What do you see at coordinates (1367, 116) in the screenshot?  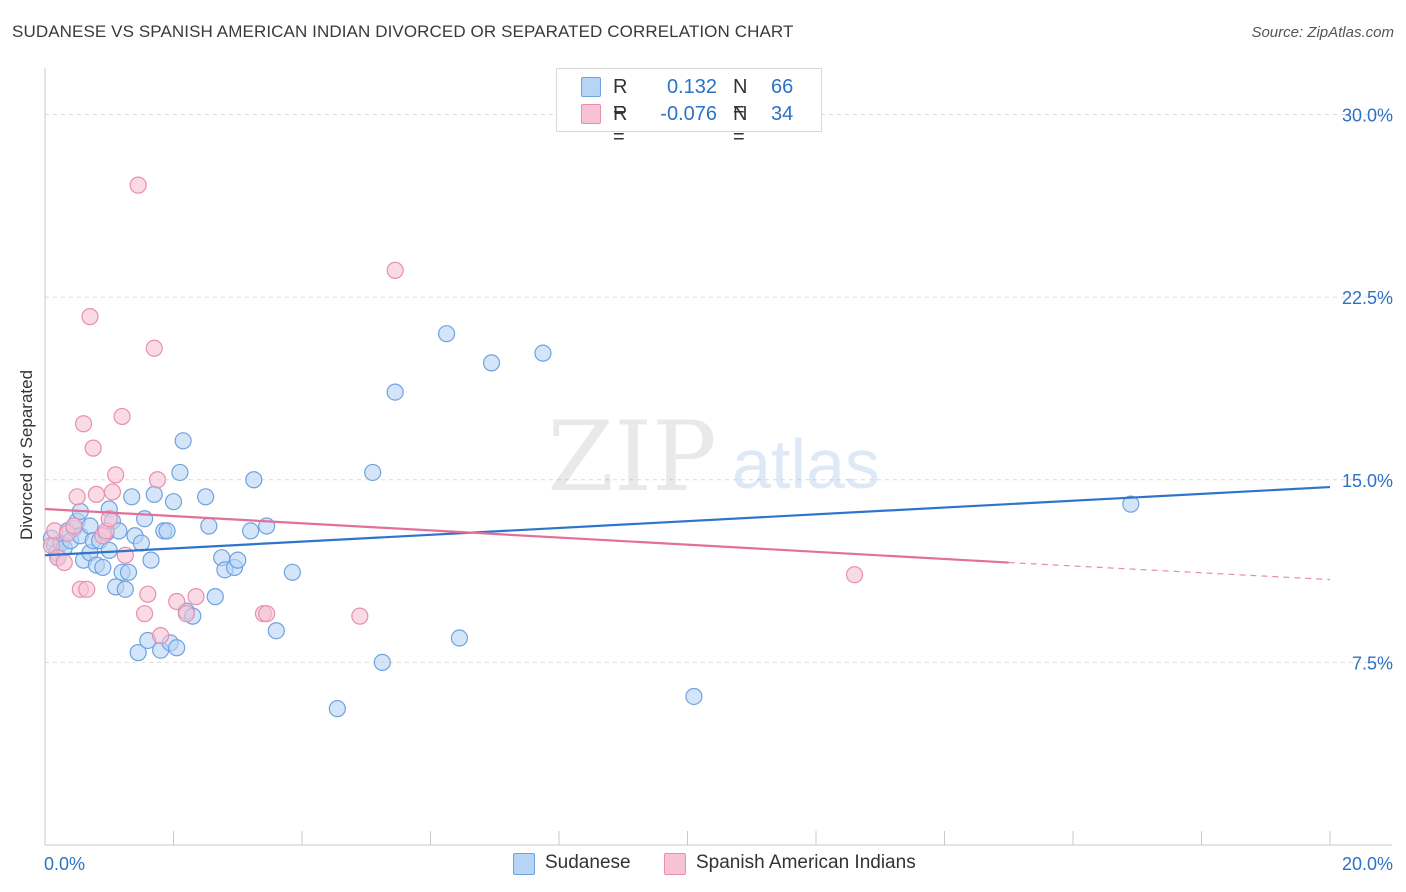 I see `y-tick-label: 30.0%` at bounding box center [1367, 116].